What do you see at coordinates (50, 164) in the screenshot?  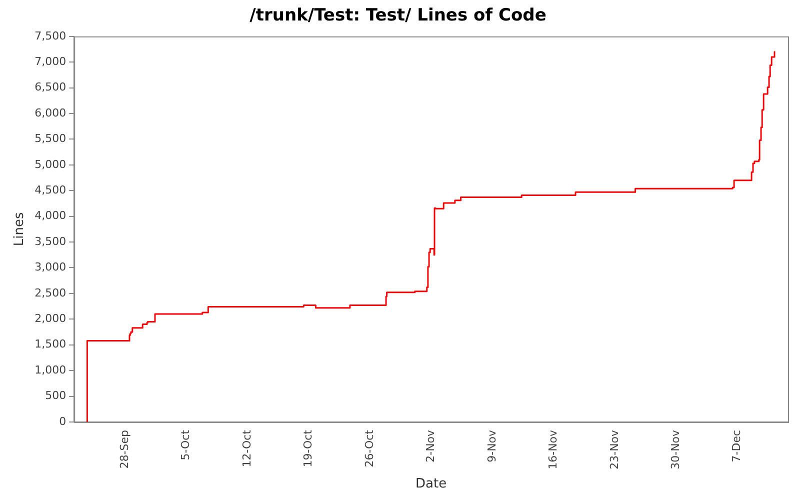 I see `y-tick-label: 5,000` at bounding box center [50, 164].